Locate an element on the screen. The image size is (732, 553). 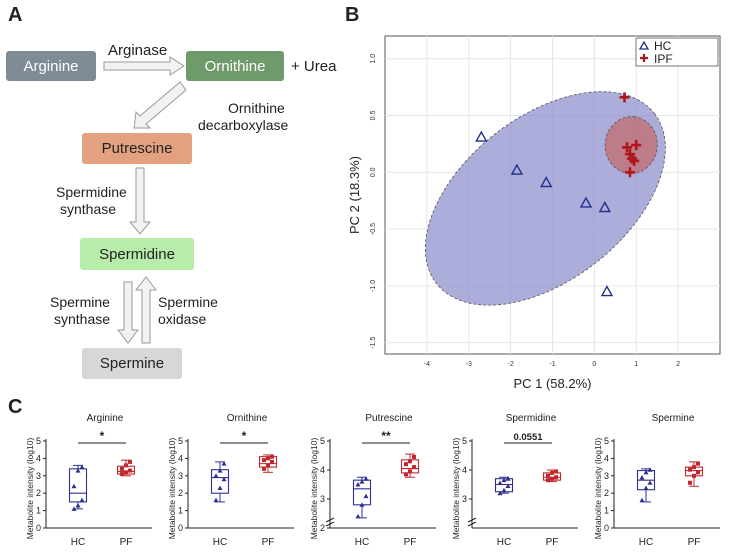
arrow-spds is located at coordinates (140, 201).